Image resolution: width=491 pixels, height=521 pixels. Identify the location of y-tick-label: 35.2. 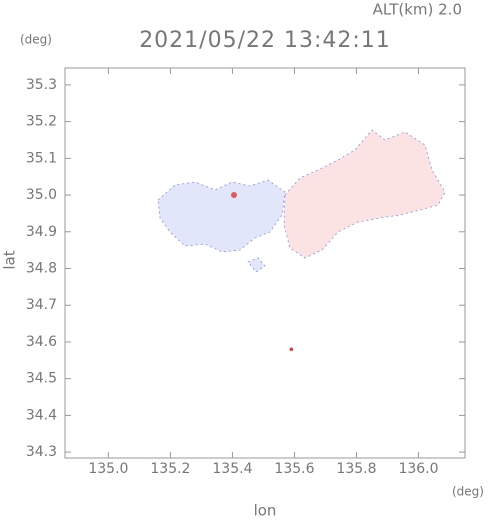
(41, 122).